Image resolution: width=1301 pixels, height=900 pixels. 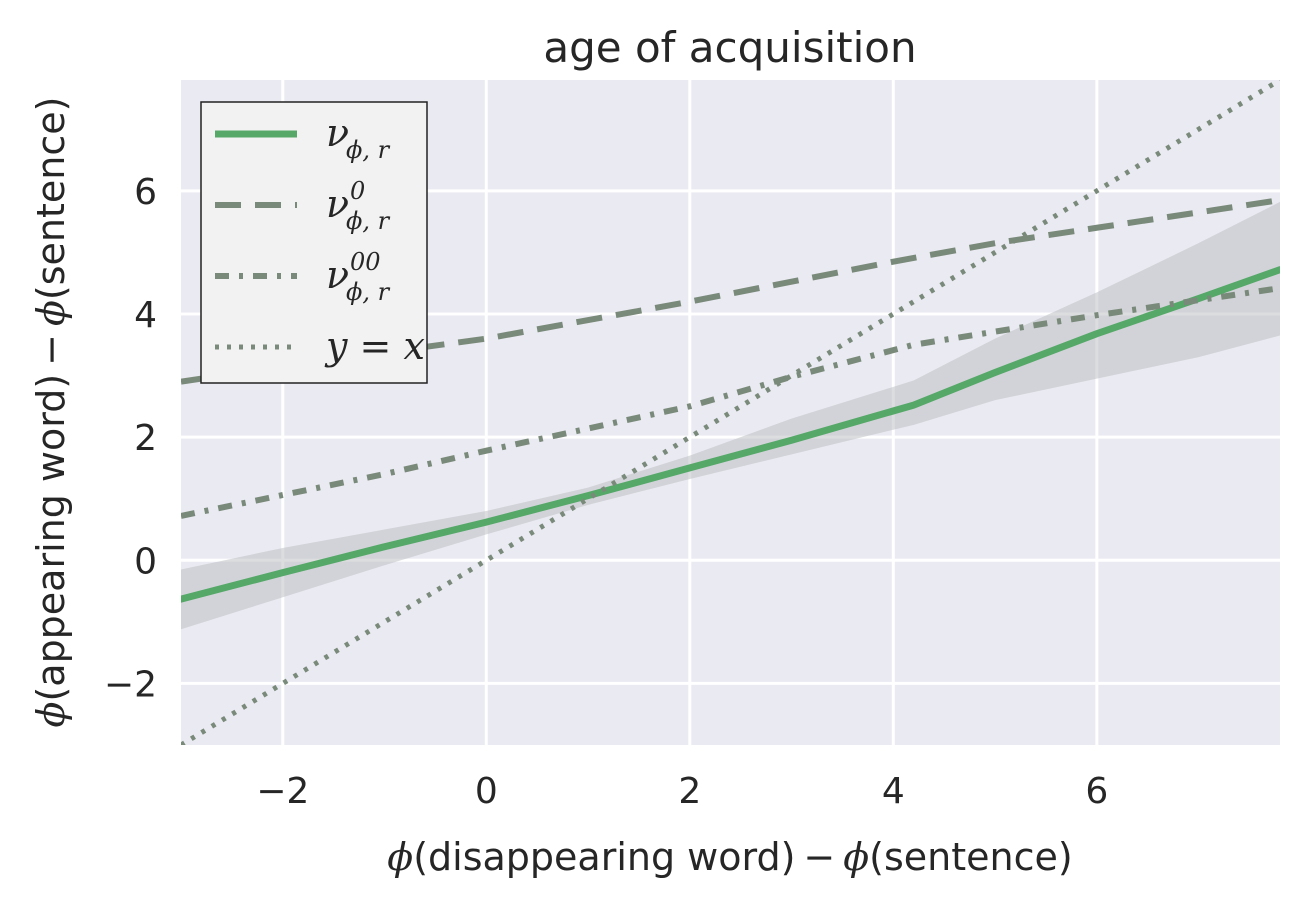 What do you see at coordinates (145, 315) in the screenshot?
I see `y-tick-label: 4` at bounding box center [145, 315].